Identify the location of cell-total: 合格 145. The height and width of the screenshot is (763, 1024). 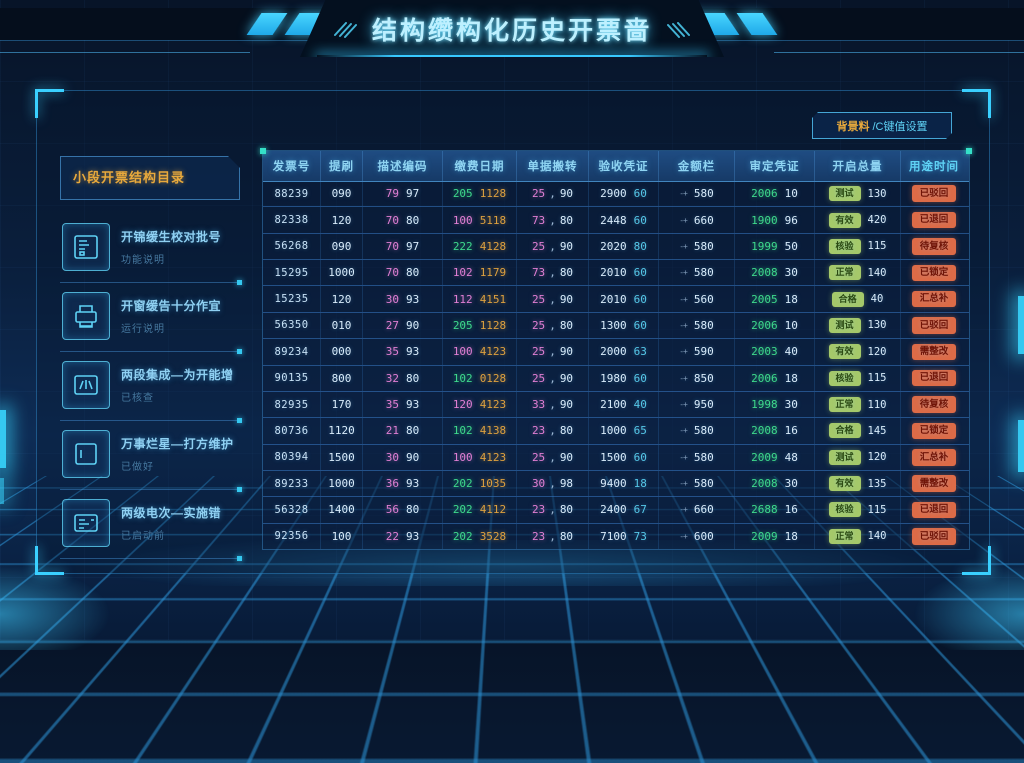
(858, 431).